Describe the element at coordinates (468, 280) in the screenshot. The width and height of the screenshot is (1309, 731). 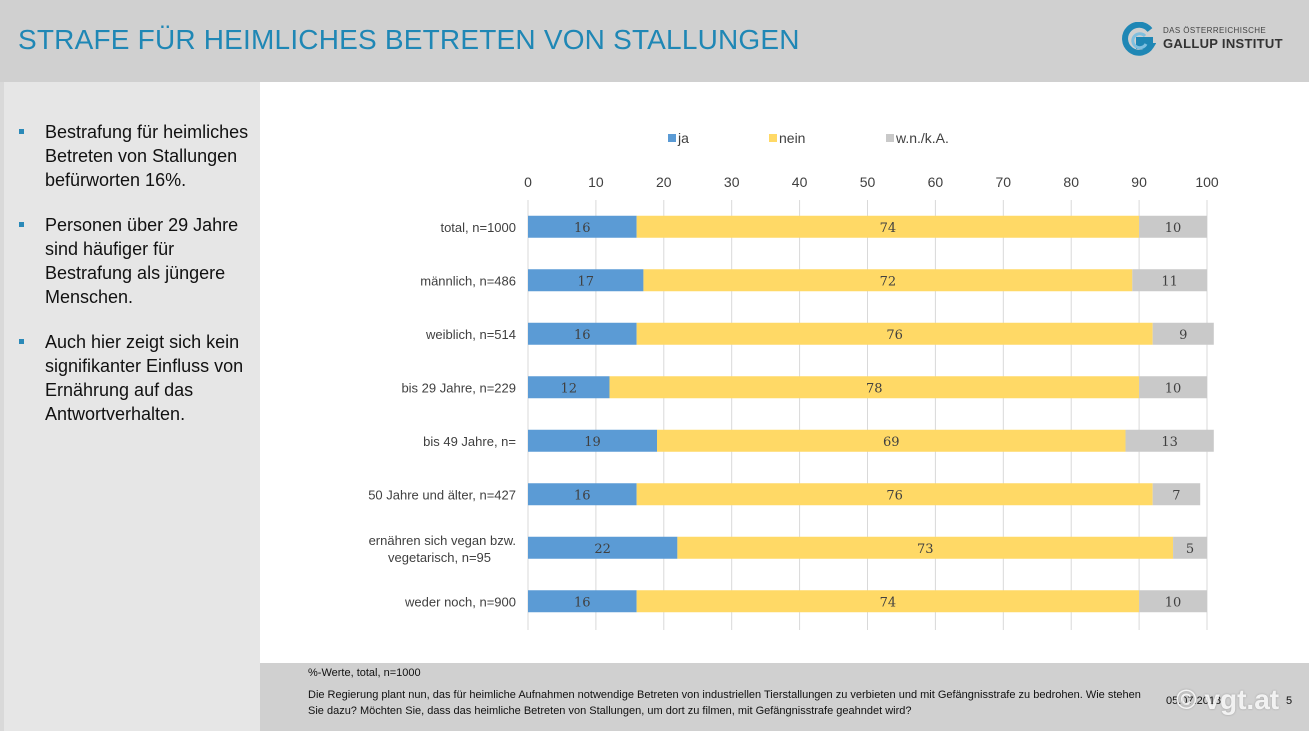
I see `category-label: männlich, n=486` at that location.